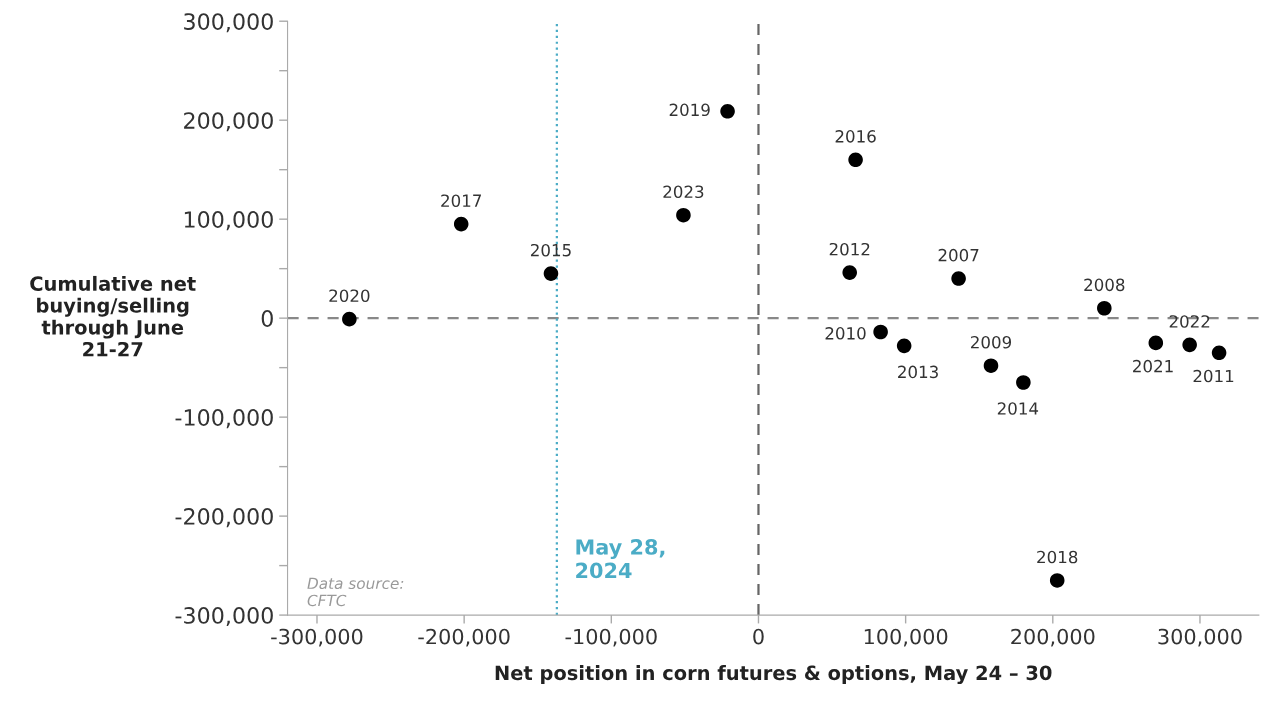 This screenshot has height=707, width=1278. What do you see at coordinates (224, 617) in the screenshot?
I see `y-tick-label: -300,000` at bounding box center [224, 617].